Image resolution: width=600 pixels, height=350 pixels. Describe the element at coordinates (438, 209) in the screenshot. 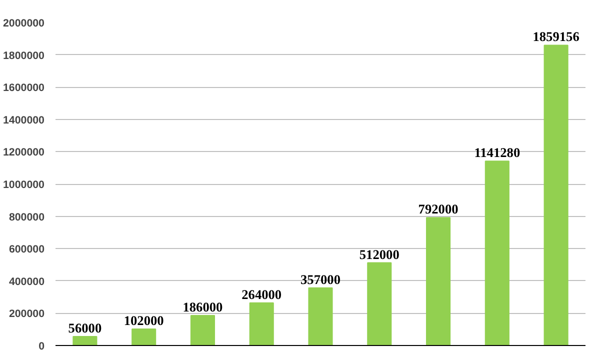

I see `data-label: 792000` at that location.